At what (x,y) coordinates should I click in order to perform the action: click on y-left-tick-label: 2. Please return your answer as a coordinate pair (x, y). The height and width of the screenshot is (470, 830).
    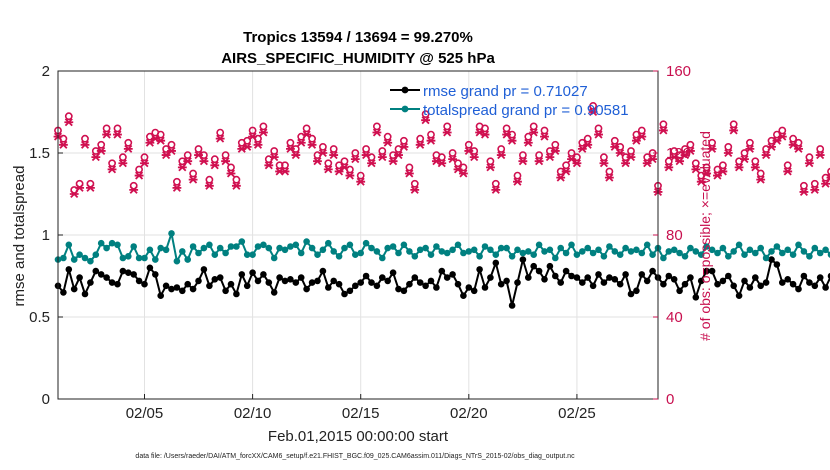
    Looking at the image, I should click on (46, 71).